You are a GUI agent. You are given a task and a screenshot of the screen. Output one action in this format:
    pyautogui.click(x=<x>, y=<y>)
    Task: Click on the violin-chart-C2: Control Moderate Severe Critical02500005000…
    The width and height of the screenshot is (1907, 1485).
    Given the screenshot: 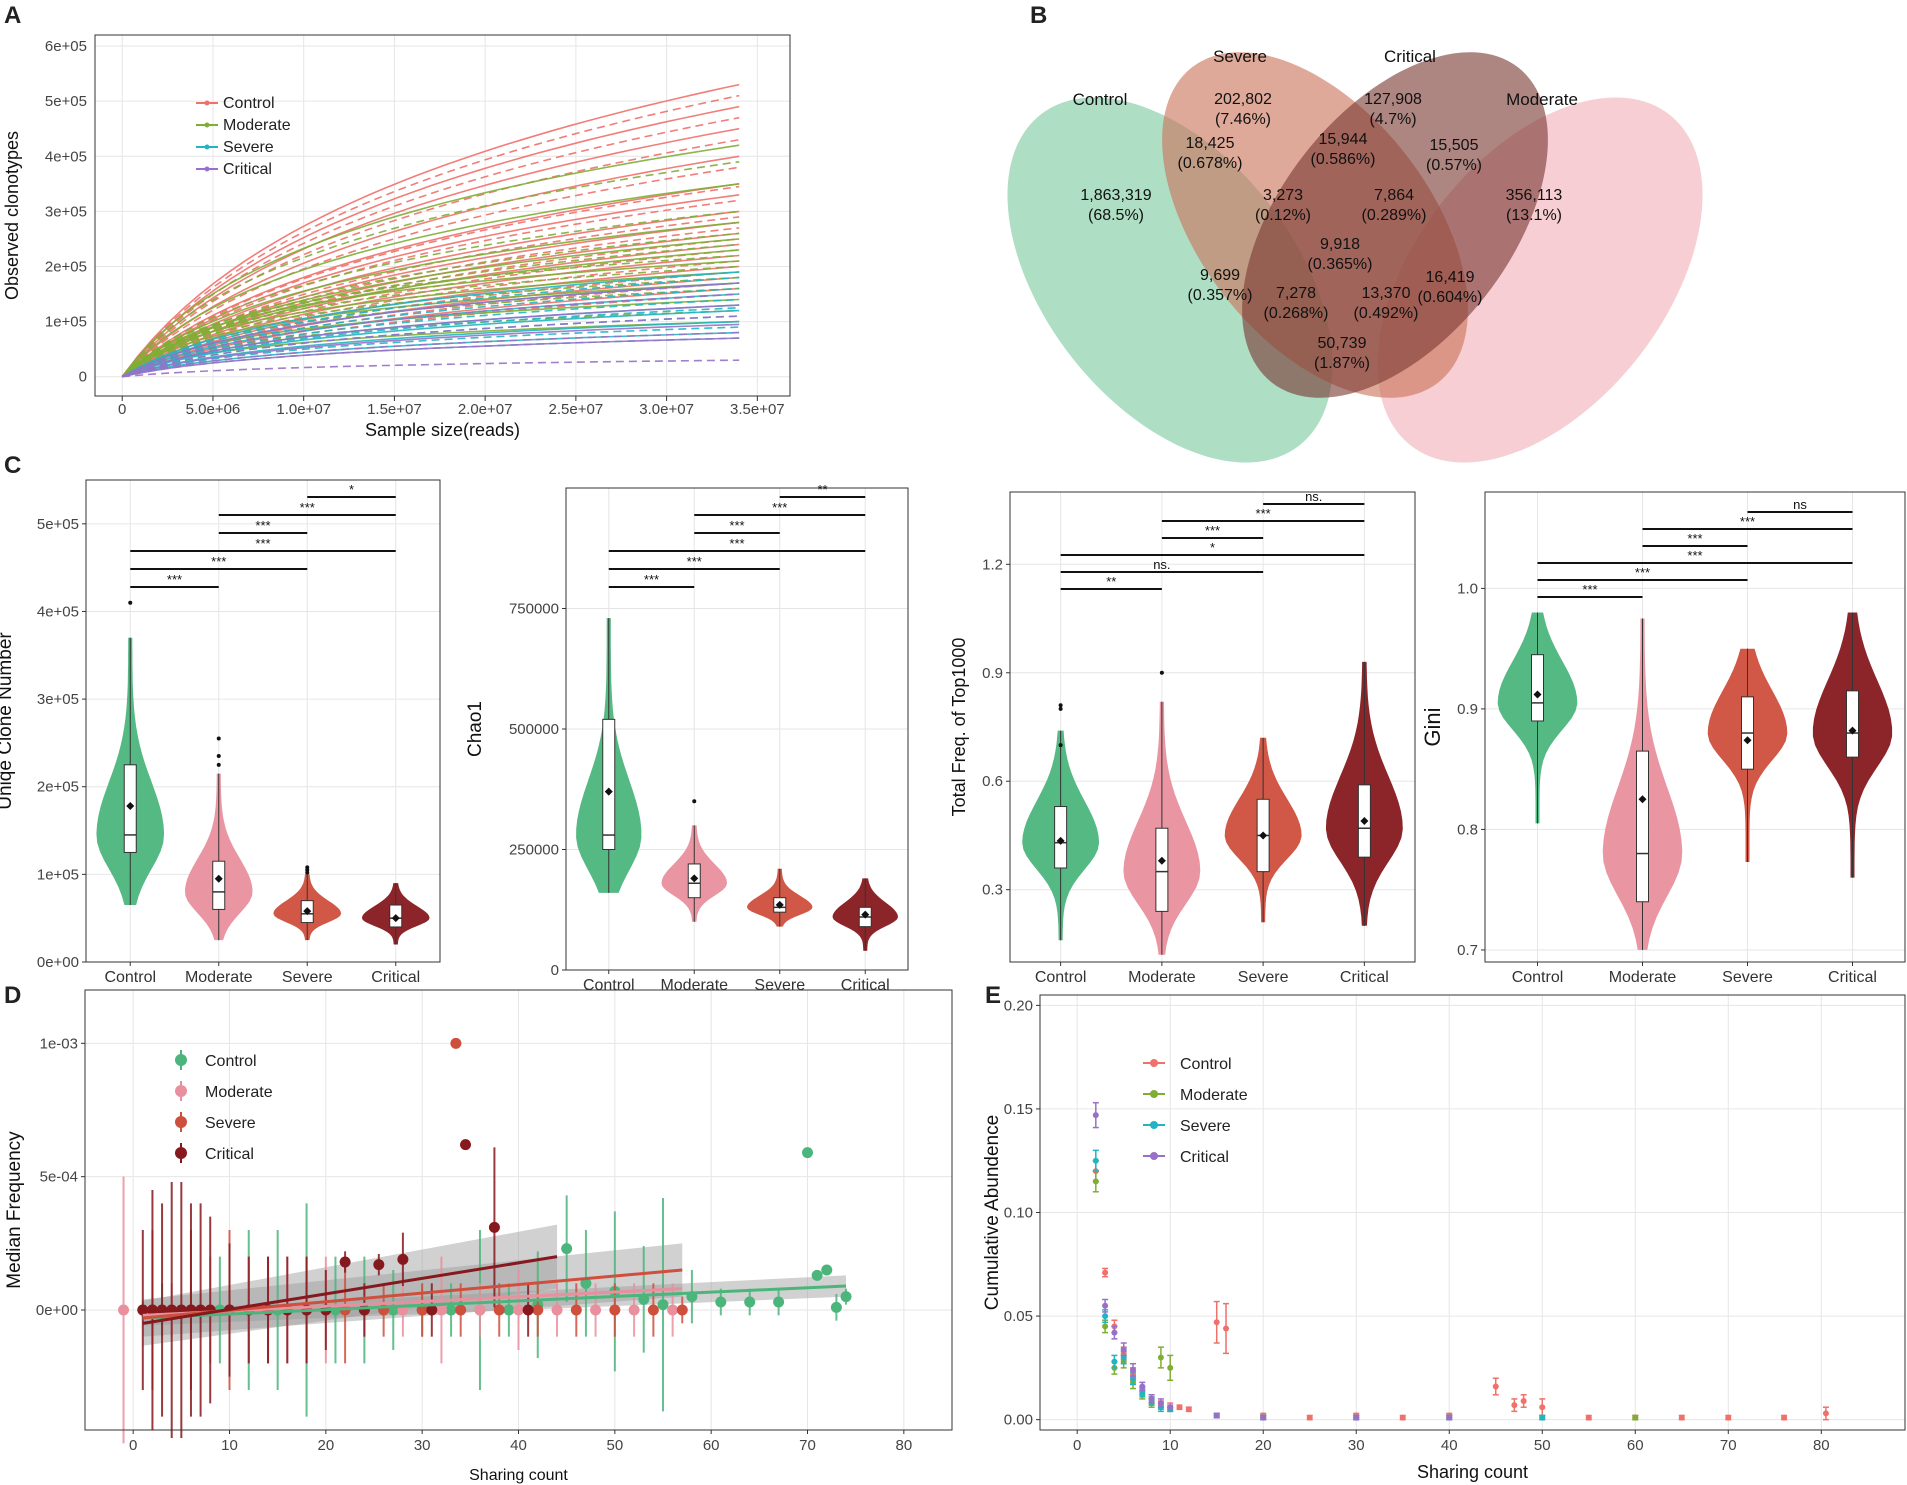 What is the action you would take?
    pyautogui.click(x=687, y=738)
    